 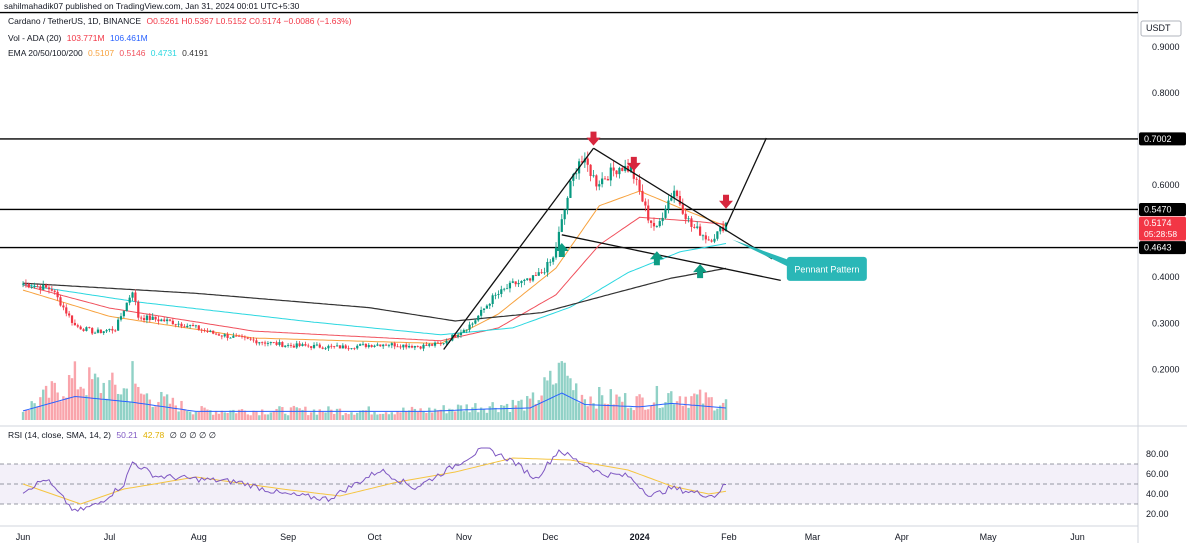 What do you see at coordinates (59, 435) in the screenshot?
I see `rsi-label: RSI (14, close, SMA, 14, 2)` at bounding box center [59, 435].